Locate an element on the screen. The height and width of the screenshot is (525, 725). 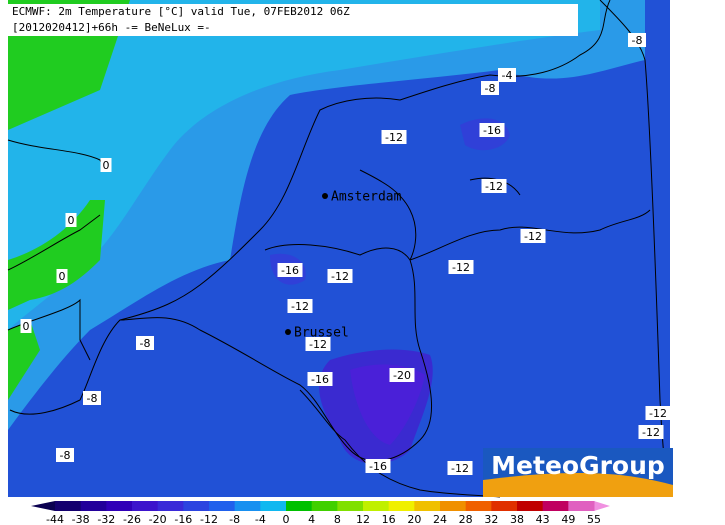
logo-text: MeteoGroup is located at coordinates (578, 465).